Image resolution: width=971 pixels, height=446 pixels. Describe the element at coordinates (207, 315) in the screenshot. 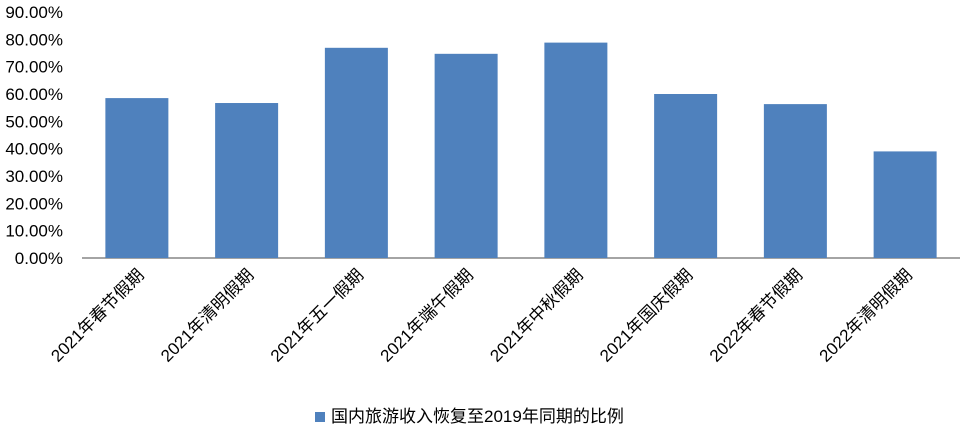

I see `x-tick-label: 2021年清明假期` at that location.